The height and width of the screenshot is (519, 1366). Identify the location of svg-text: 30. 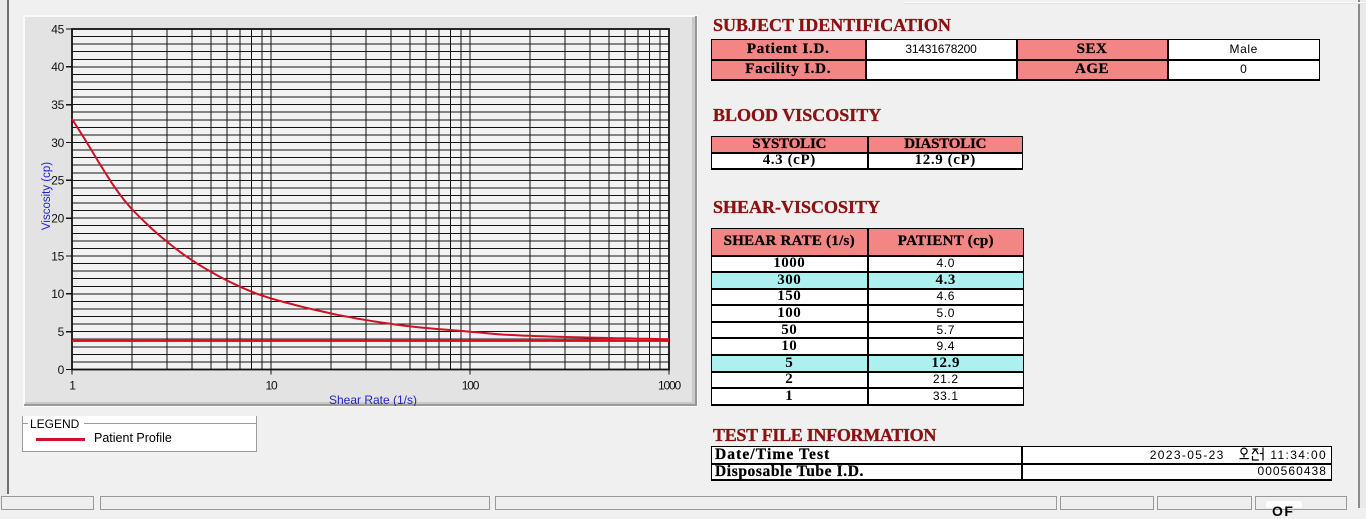
(57, 143).